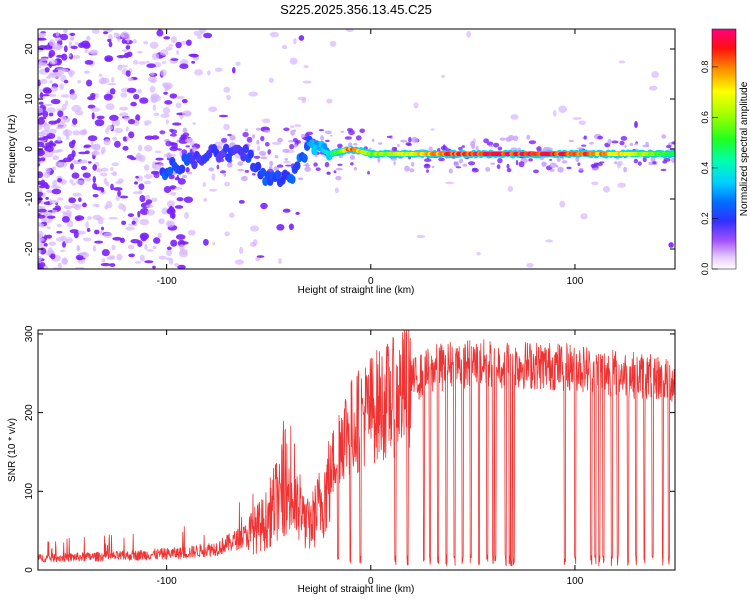 The width and height of the screenshot is (750, 600). Describe the element at coordinates (29, 333) in the screenshot. I see `snr-ytick-label: 300` at that location.